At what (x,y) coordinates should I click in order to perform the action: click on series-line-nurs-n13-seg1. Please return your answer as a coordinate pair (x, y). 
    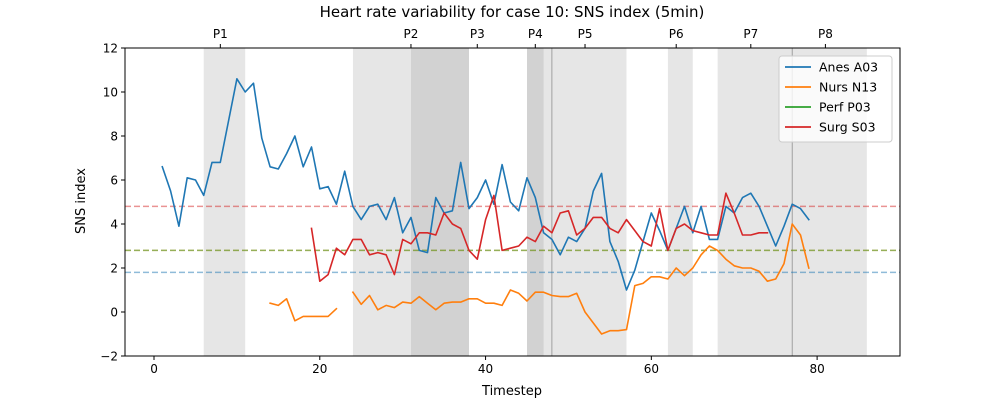
    Looking at the image, I should click on (303, 309).